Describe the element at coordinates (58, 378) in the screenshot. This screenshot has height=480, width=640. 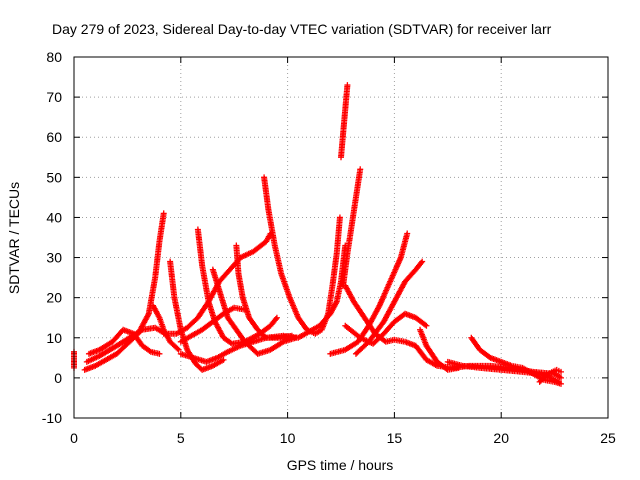
I see `y-tick-label: 0` at that location.